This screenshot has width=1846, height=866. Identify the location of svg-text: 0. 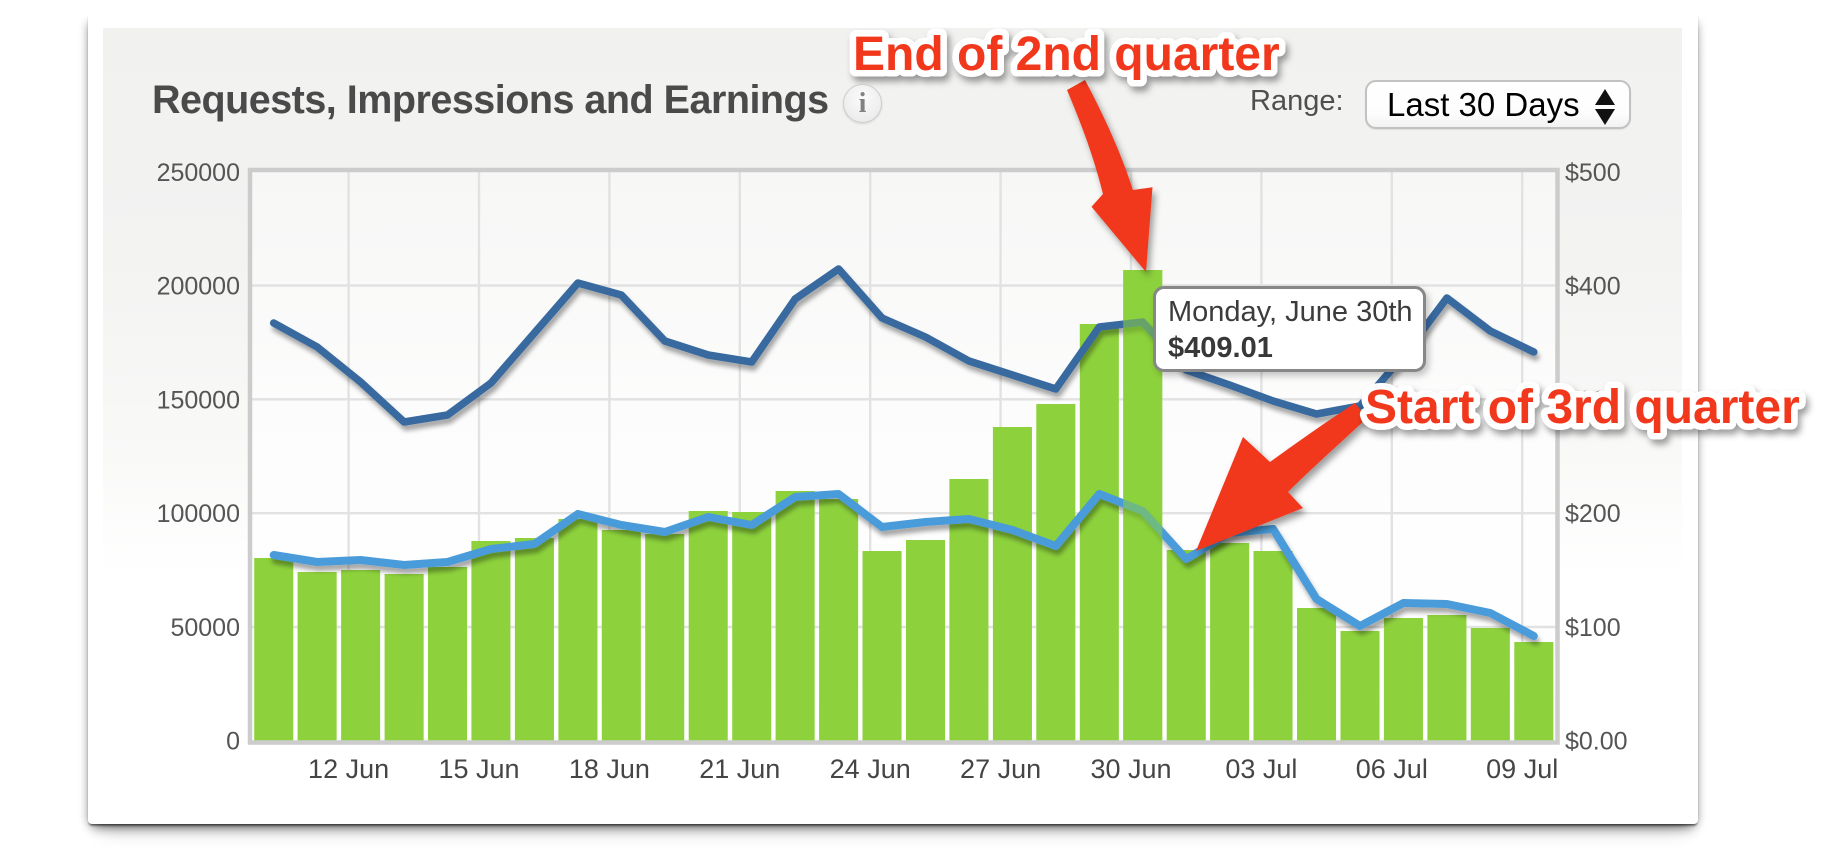
(233, 742).